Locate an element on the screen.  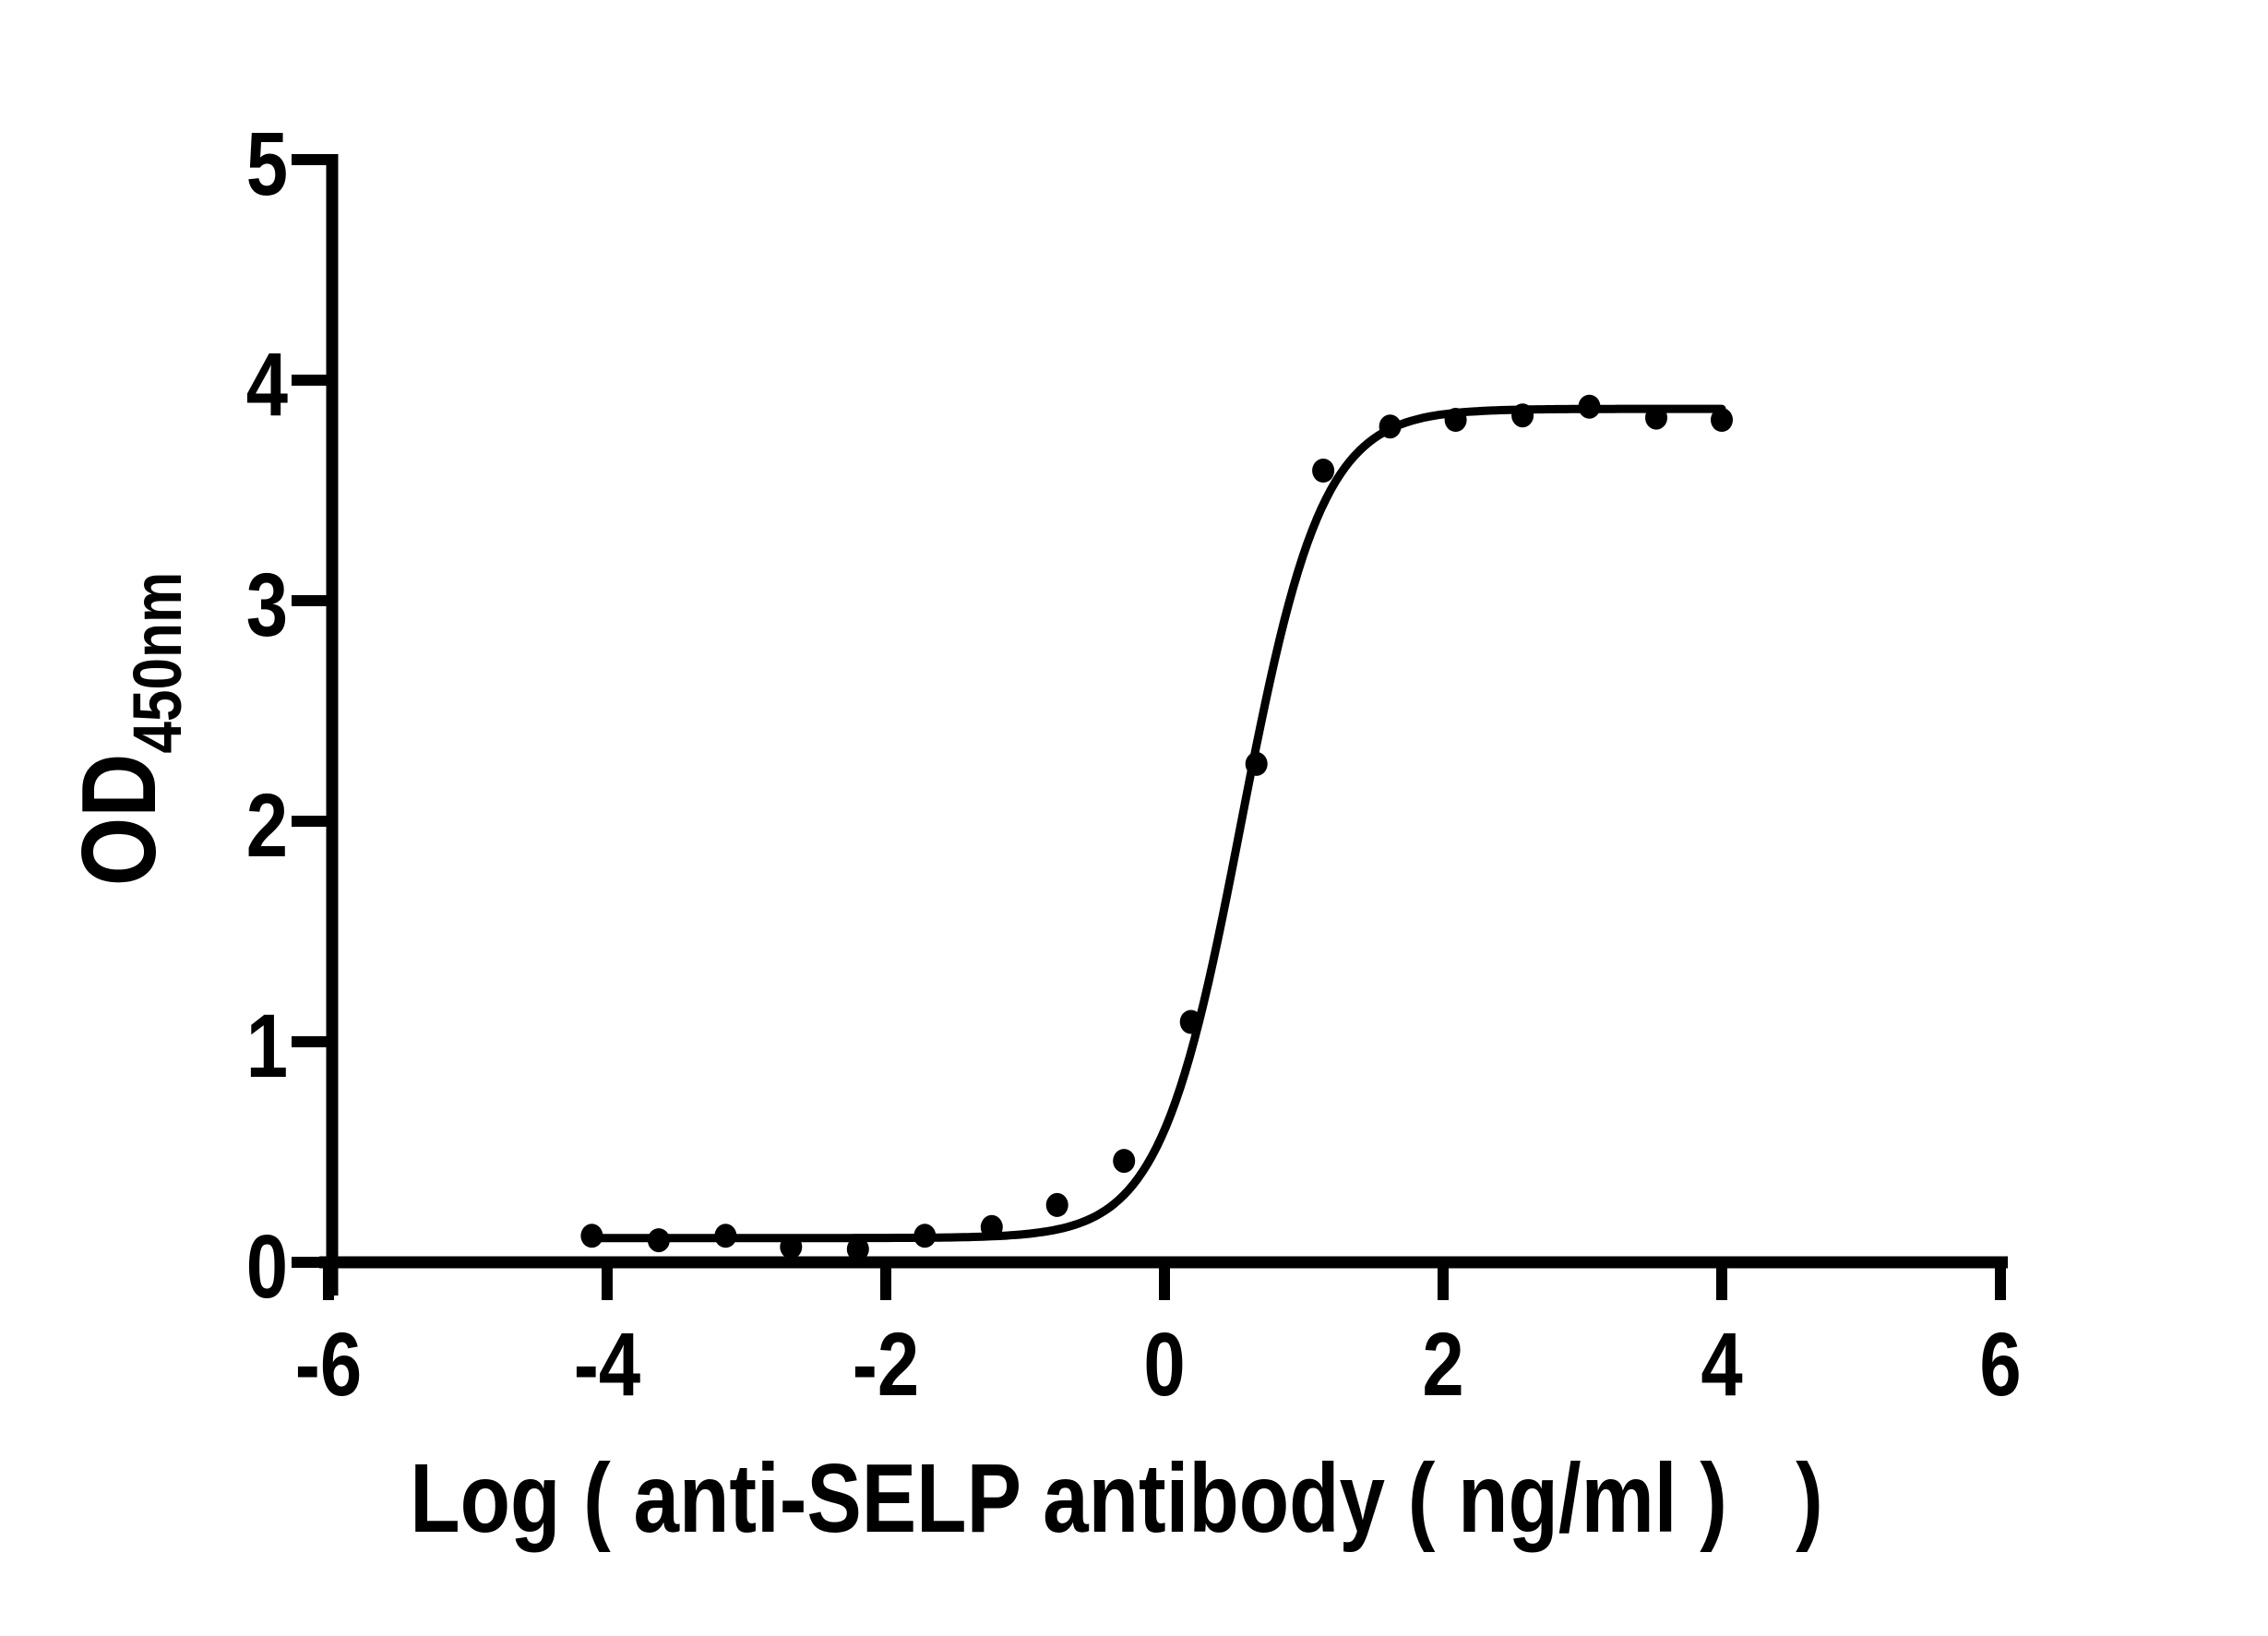
x-tick-label-text: 2 is located at coordinates (1442, 1364).